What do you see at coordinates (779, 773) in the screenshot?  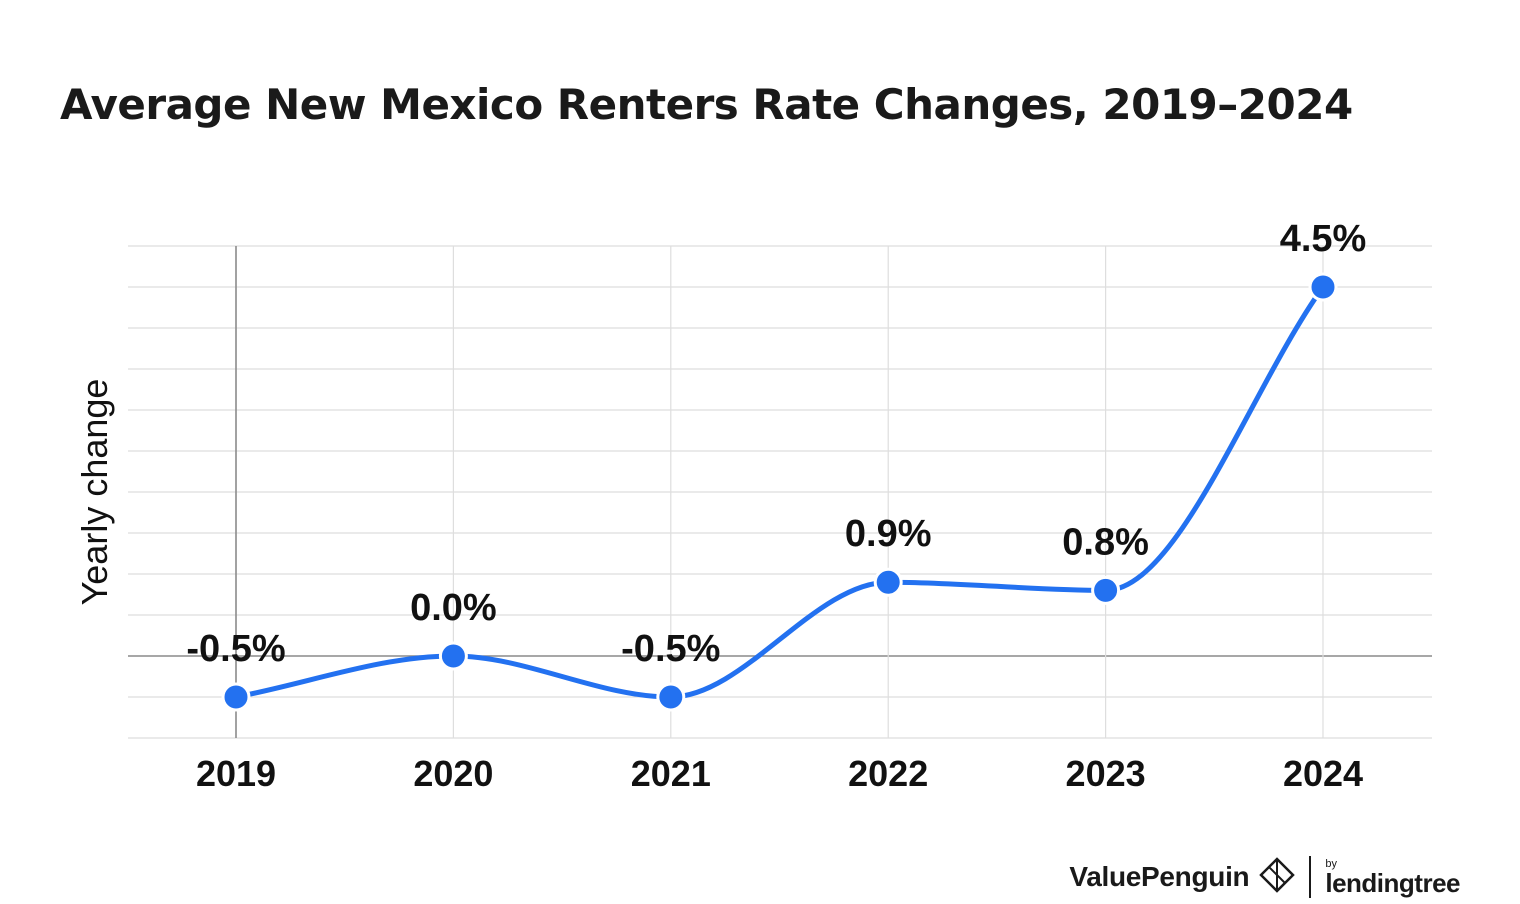 I see `x-tick-labels: 2019 2020 2021 2022 2023 2024` at bounding box center [779, 773].